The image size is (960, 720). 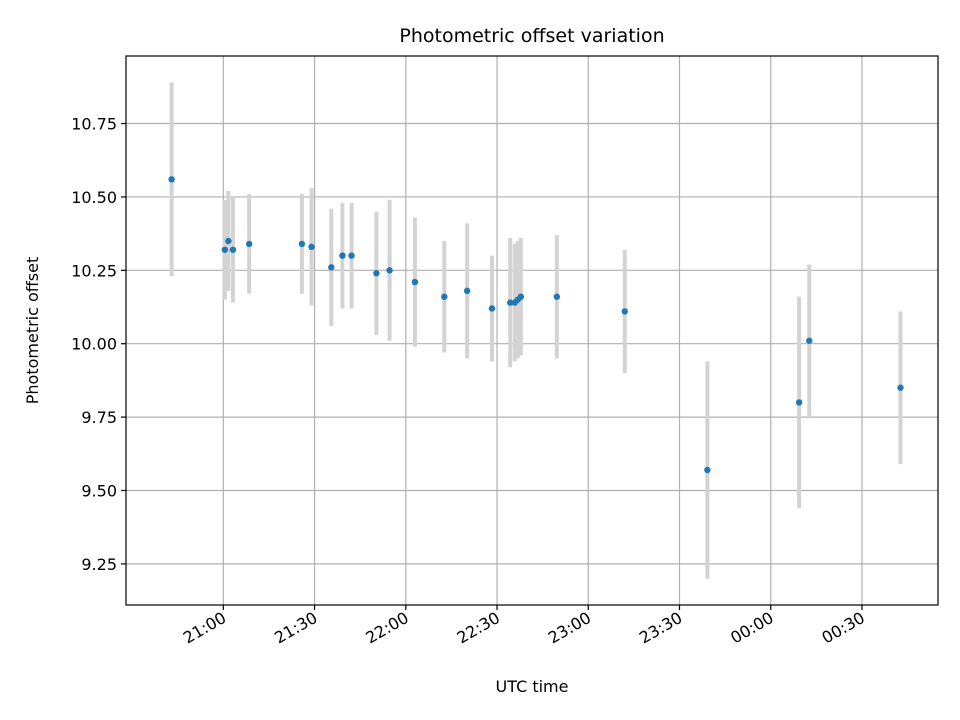 I want to click on y-axis-label: Photometric offset, so click(x=32, y=331).